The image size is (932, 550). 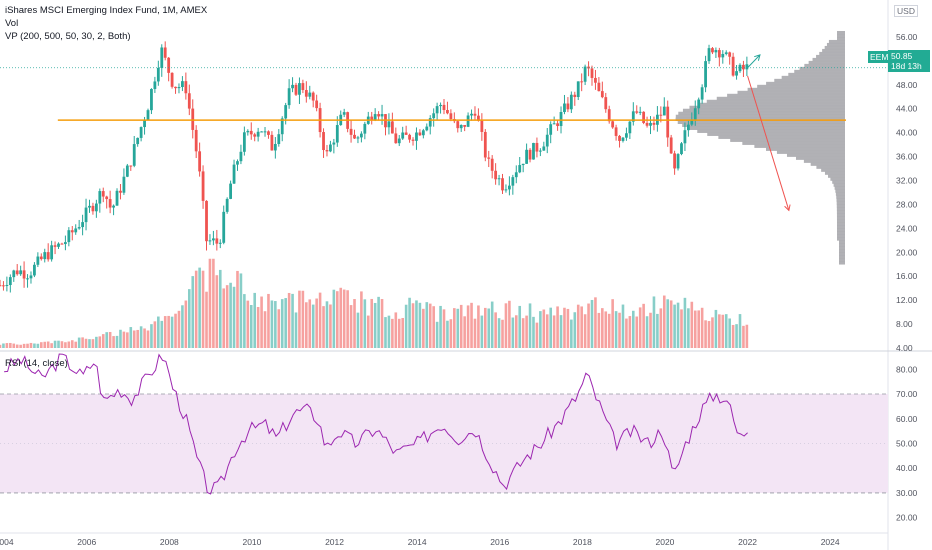 I want to click on price-axis-tick-2: 48.00, so click(x=907, y=85).